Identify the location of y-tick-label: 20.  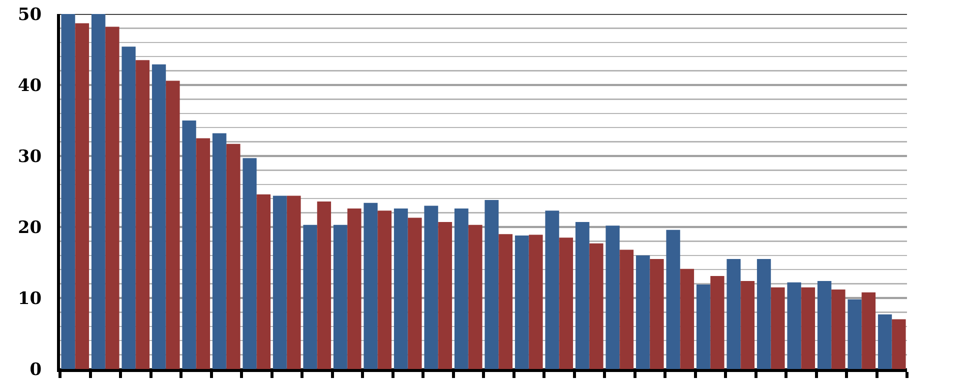
(30, 228).